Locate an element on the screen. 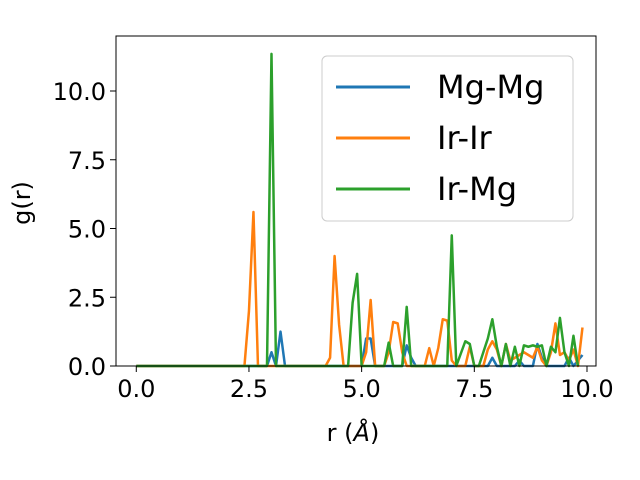 This screenshot has width=640, height=480. x-tick-label: 0.0 is located at coordinates (136, 389).